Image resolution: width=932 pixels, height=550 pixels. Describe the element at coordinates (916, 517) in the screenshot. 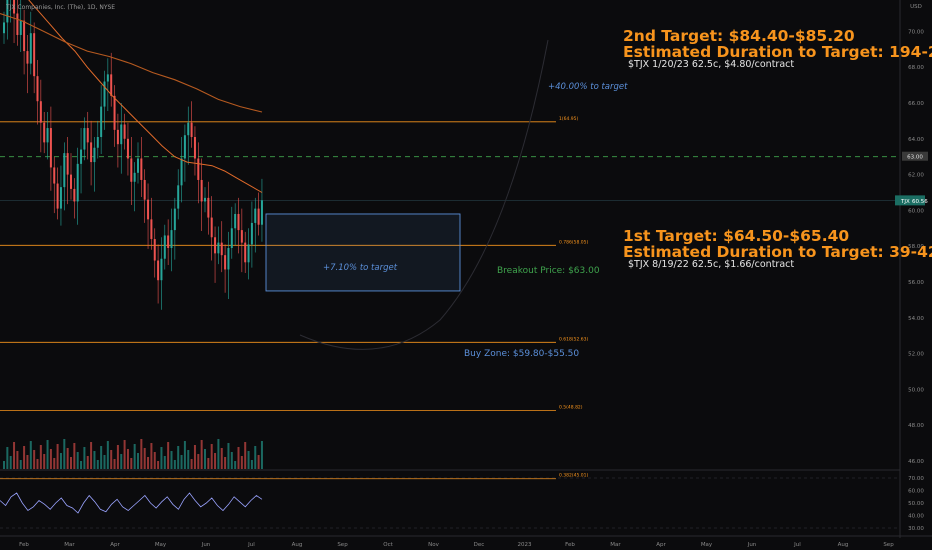

I see `rsi-tick: 40.00` at that location.